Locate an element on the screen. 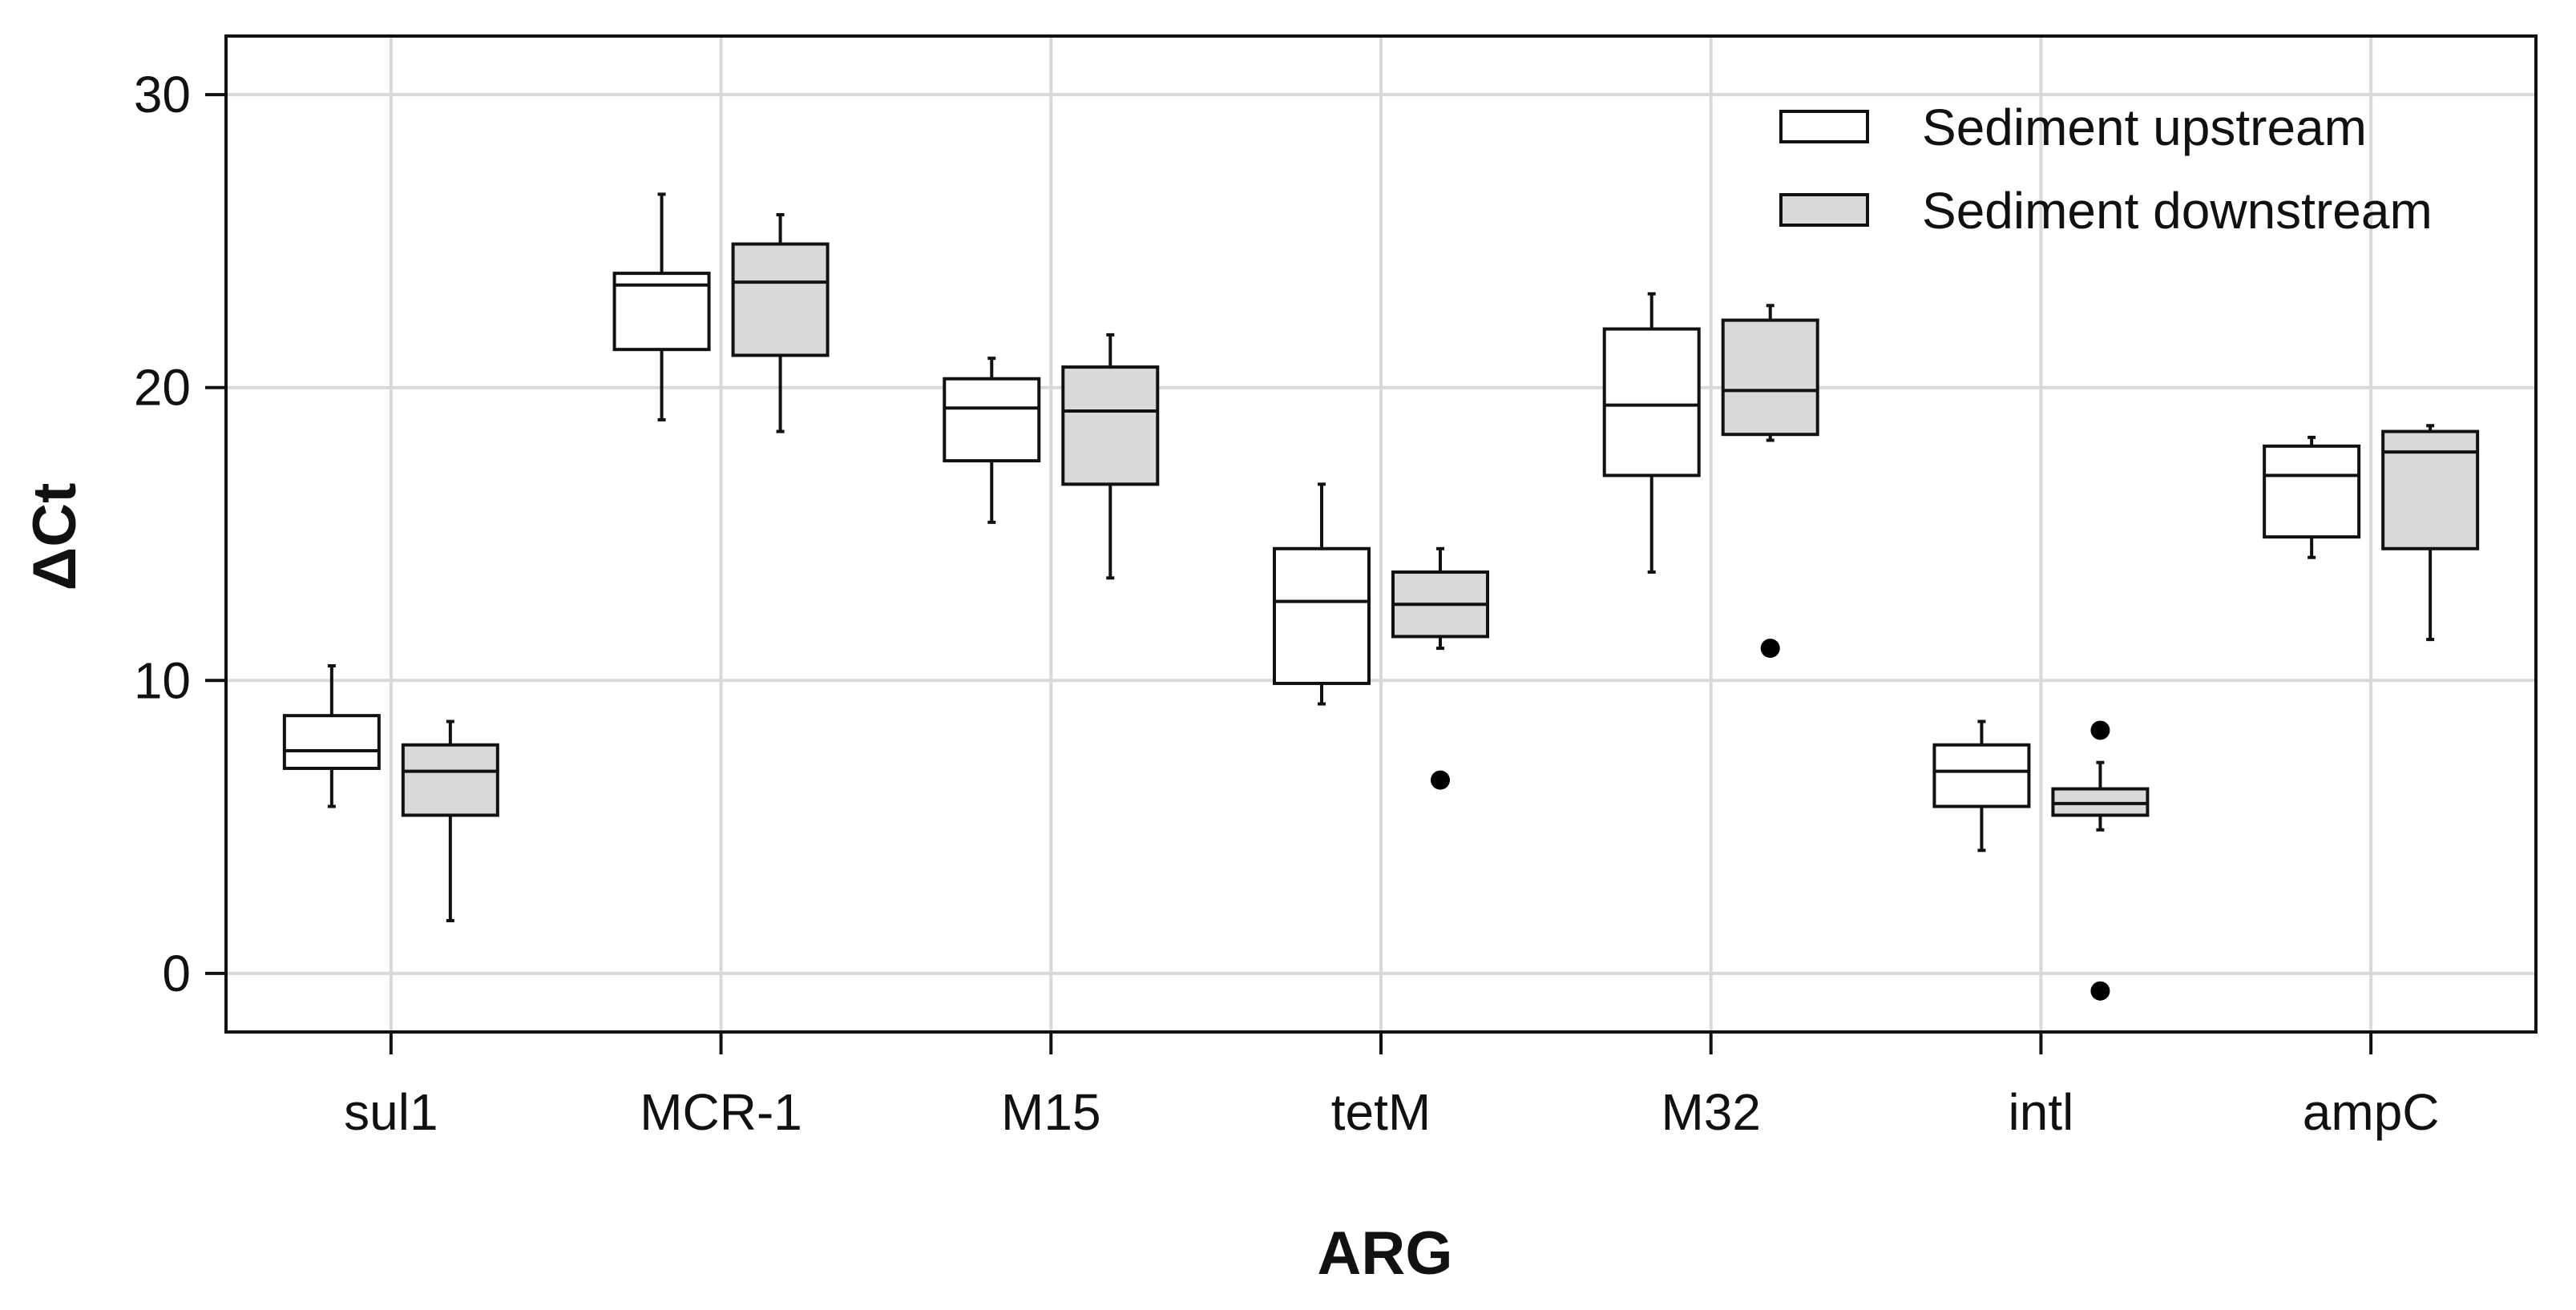 This screenshot has height=1310, width=2576. x-tick-label-sul1: sul1 is located at coordinates (391, 1112).